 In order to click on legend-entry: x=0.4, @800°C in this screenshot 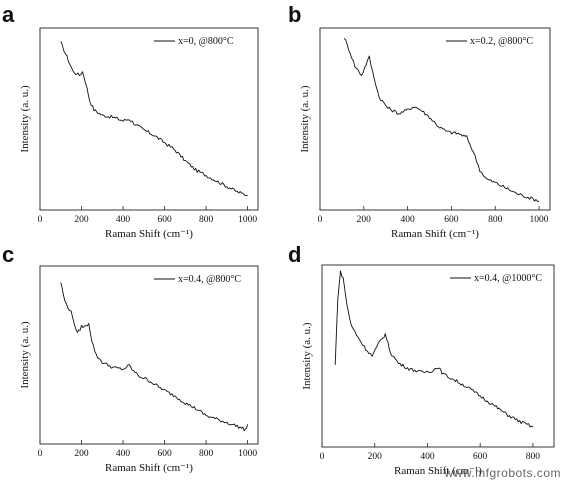, I will do `click(209, 279)`.